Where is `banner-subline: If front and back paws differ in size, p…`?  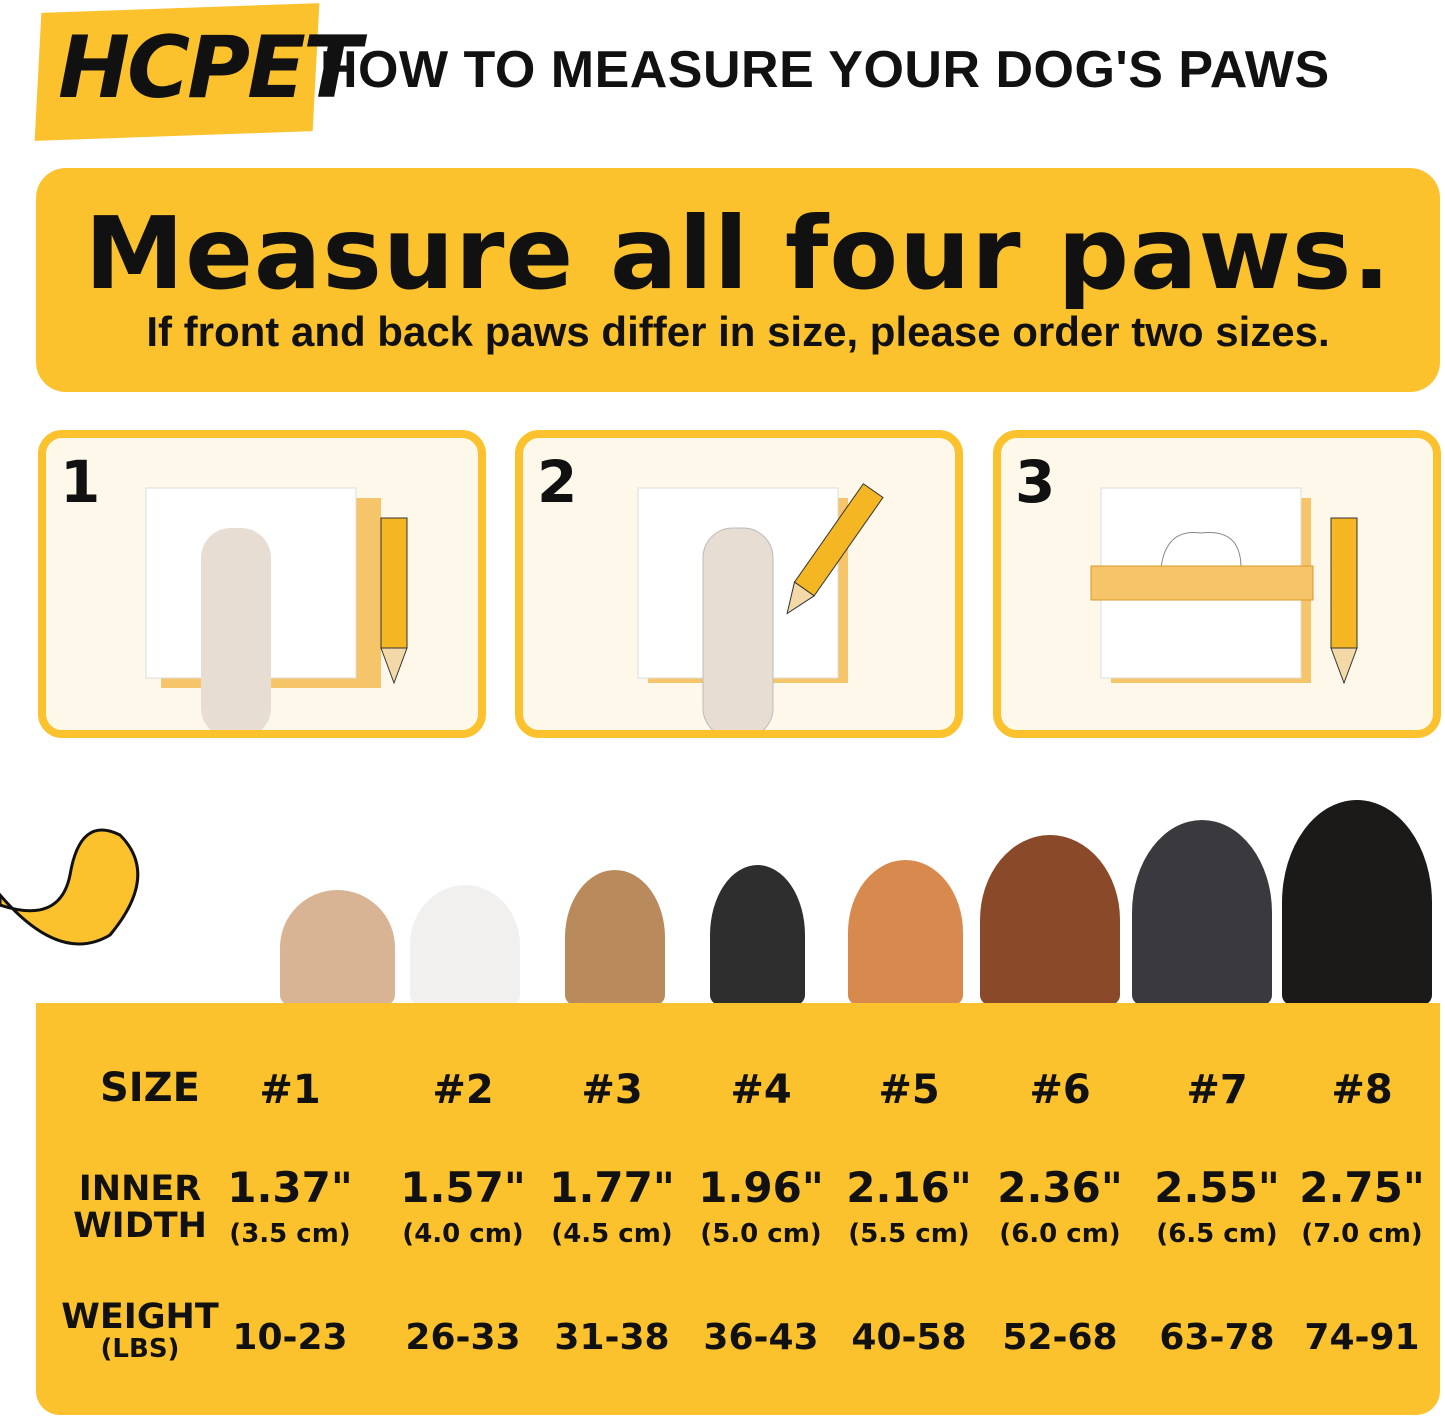 banner-subline: If front and back paws differ in size, p… is located at coordinates (738, 331).